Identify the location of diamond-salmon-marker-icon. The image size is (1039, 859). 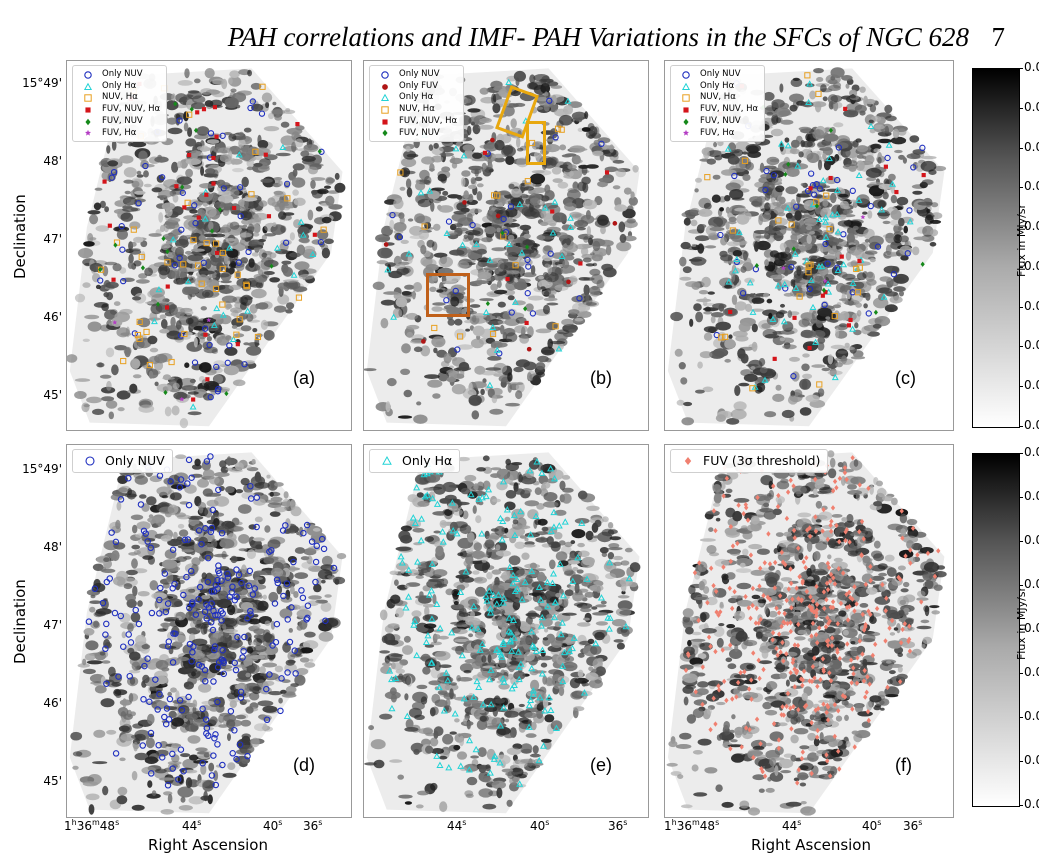
(688, 461).